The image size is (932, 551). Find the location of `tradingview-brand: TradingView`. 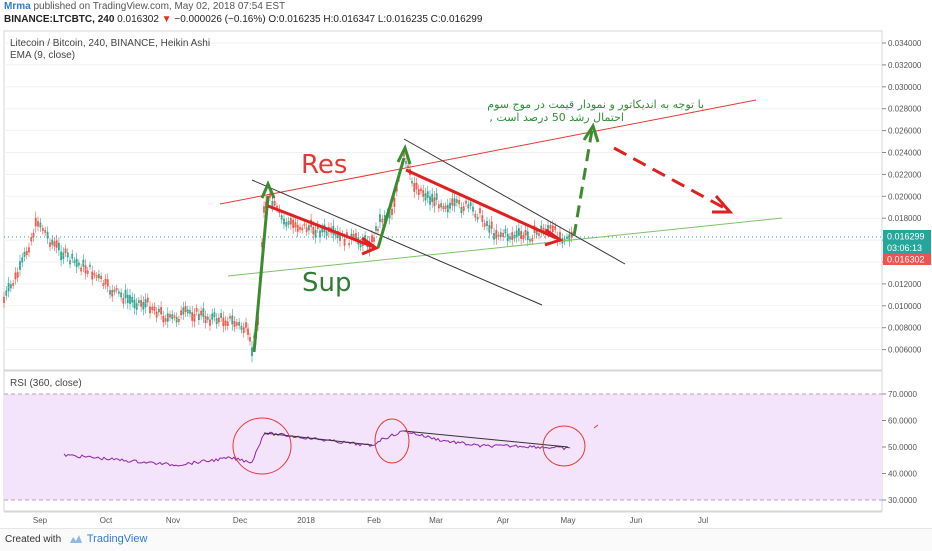

tradingview-brand: TradingView is located at coordinates (117, 539).